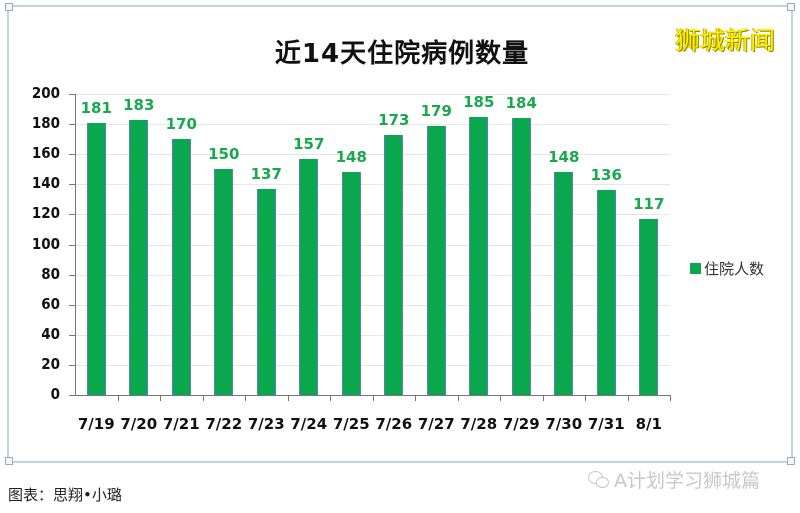 The width and height of the screenshot is (800, 513). What do you see at coordinates (309, 143) in the screenshot?
I see `data-label: 157` at bounding box center [309, 143].